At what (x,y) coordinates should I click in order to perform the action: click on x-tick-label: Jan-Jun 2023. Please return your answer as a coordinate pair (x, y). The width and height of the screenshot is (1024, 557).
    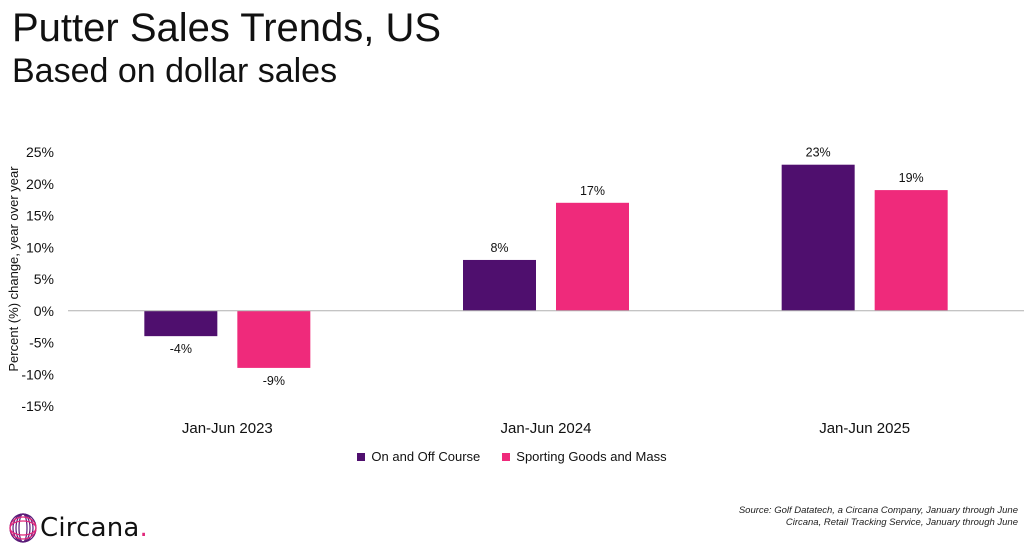
    Looking at the image, I should click on (227, 428).